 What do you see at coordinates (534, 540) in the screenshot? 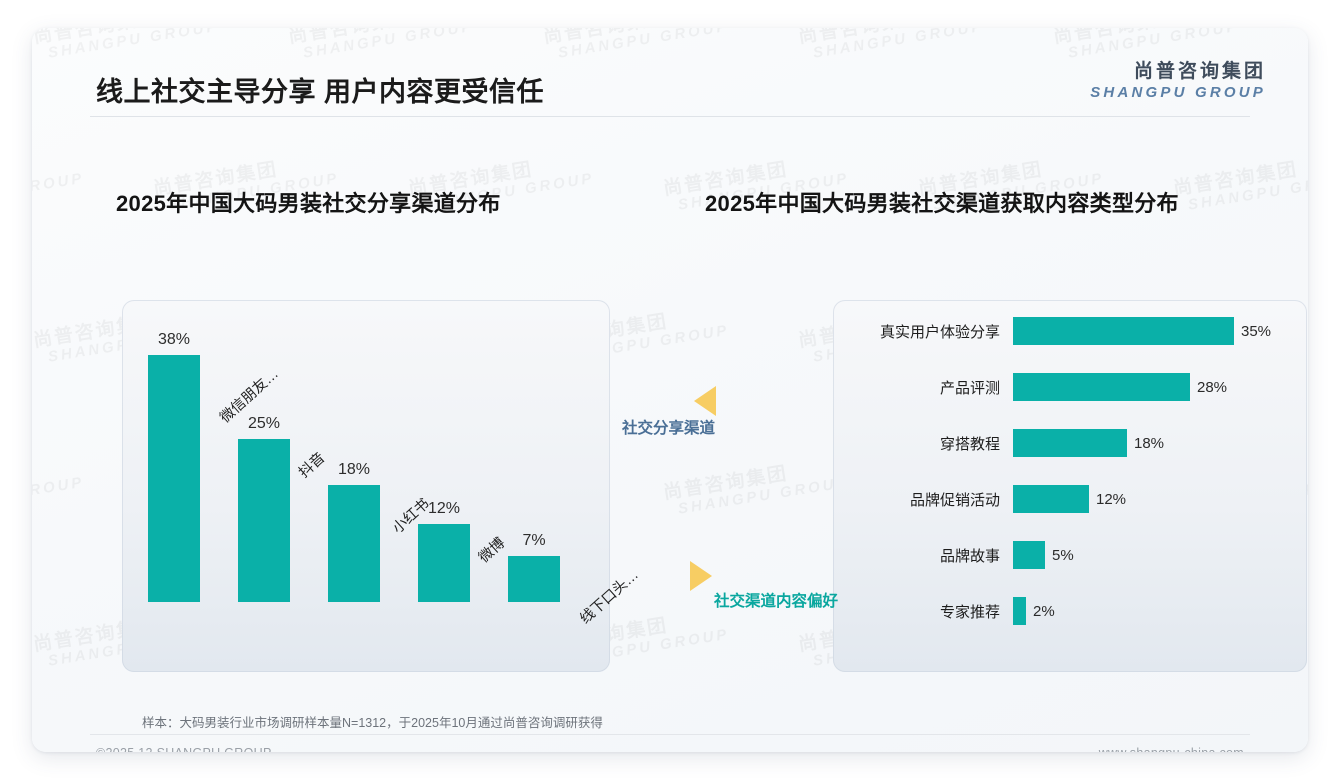
I see `column-value-label: 7%` at bounding box center [534, 540].